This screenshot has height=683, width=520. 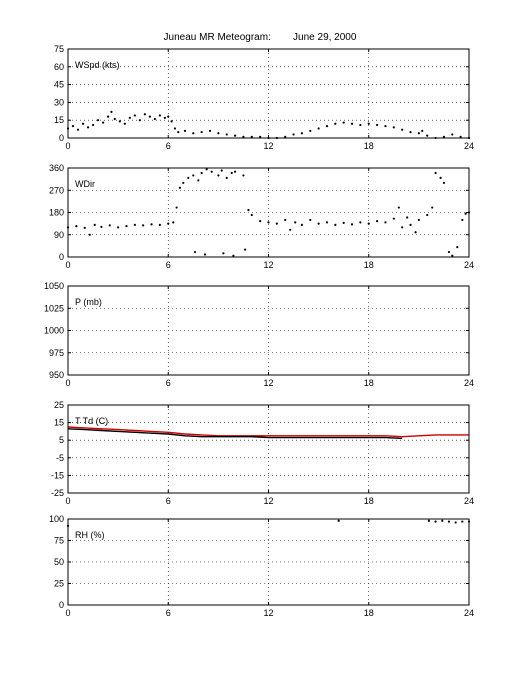 What do you see at coordinates (59, 235) in the screenshot?
I see `y-tick-label: 90` at bounding box center [59, 235].